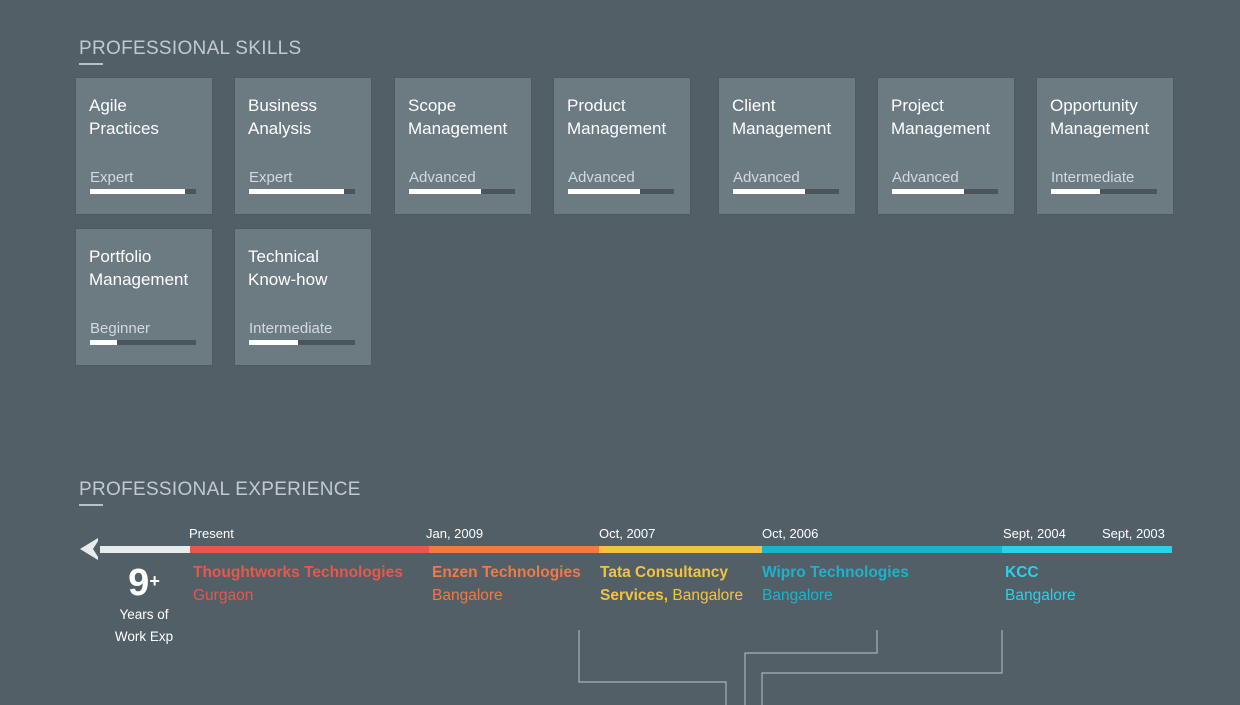  Describe the element at coordinates (154, 581) in the screenshot. I see `years-plus: +` at that location.